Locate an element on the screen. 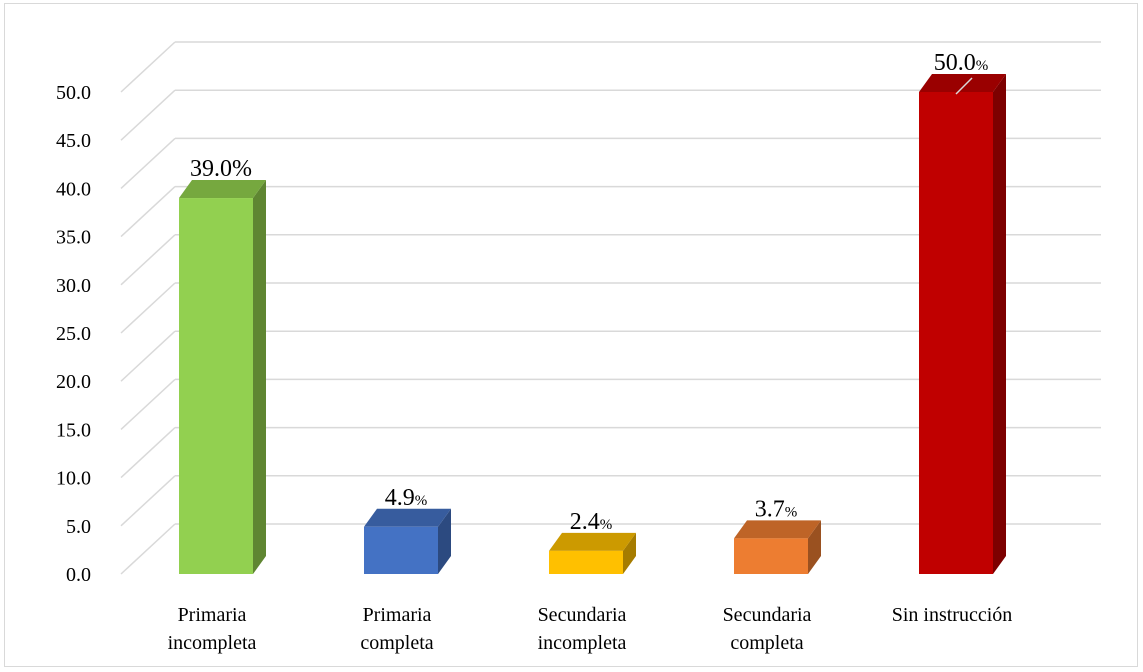 This screenshot has height=672, width=1143. leader-line is located at coordinates (964, 86).